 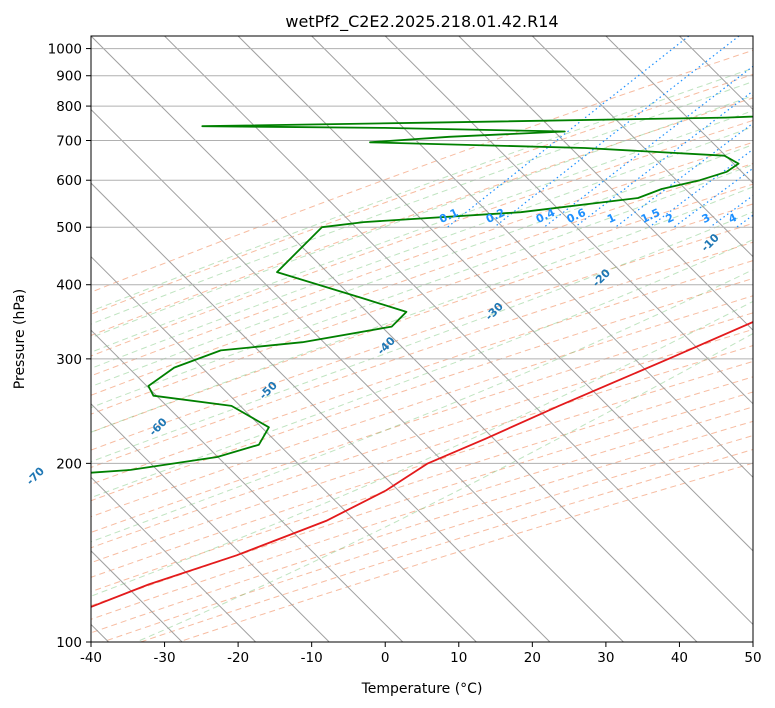 What do you see at coordinates (69, 643) in the screenshot?
I see `y-tick-label: 100` at bounding box center [69, 643].